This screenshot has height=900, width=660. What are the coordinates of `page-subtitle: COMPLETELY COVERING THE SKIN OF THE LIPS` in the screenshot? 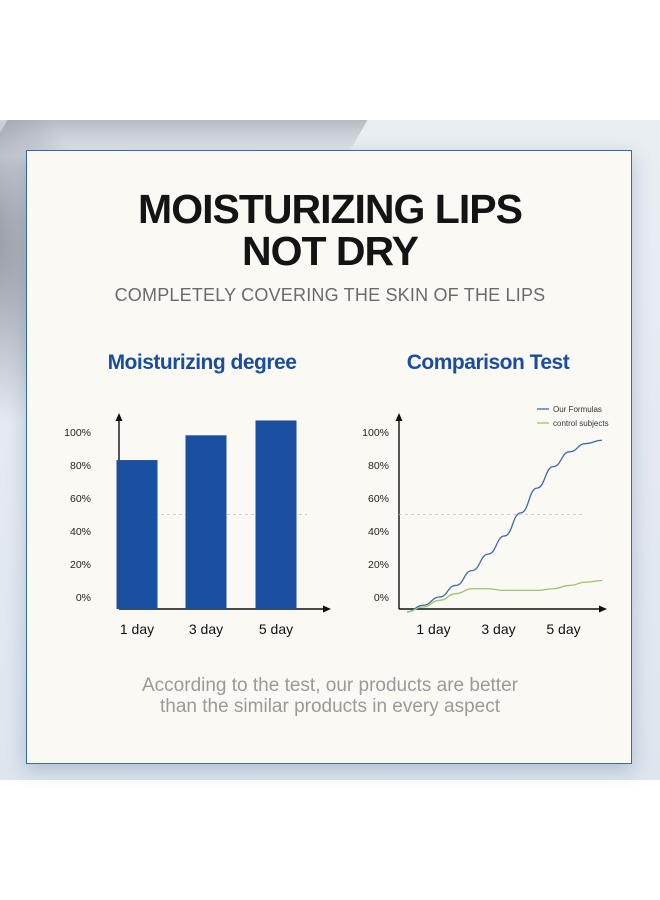 It's located at (330, 295).